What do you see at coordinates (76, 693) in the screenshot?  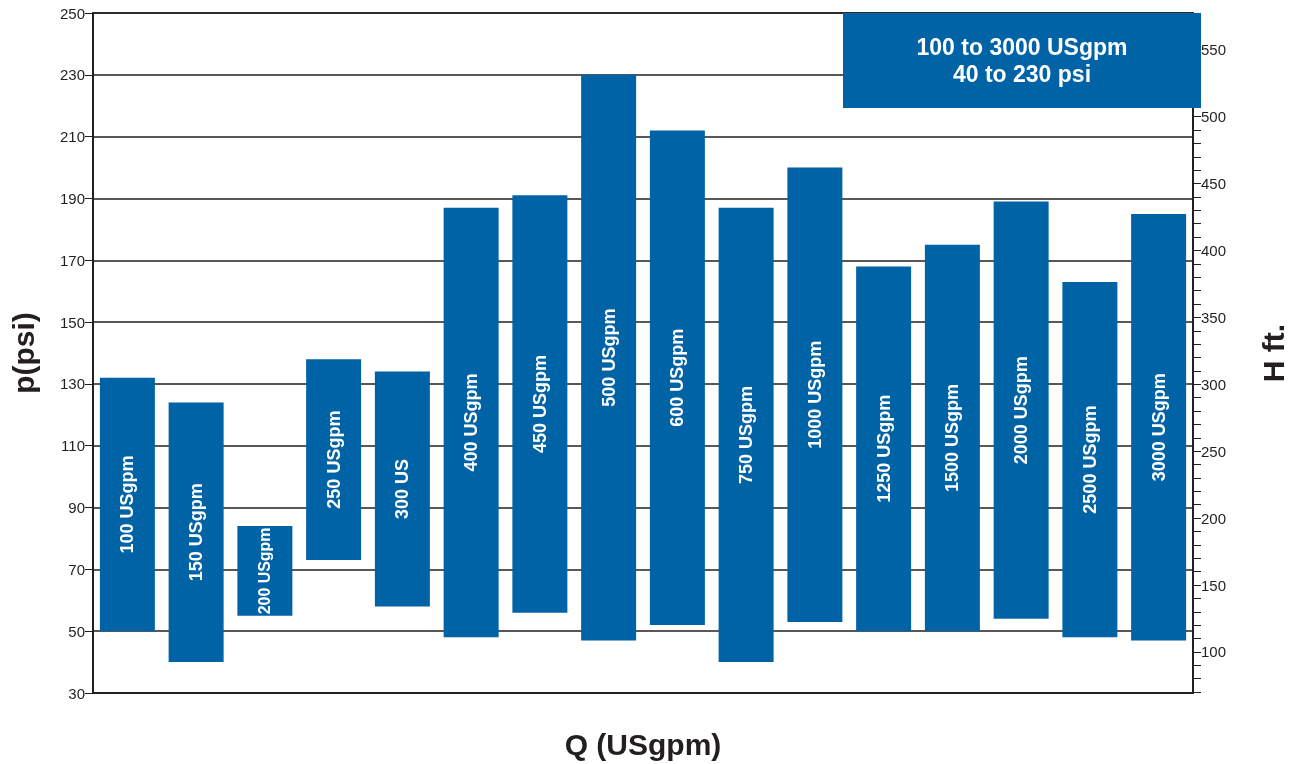 I see `y-tick-label: 30` at bounding box center [76, 693].